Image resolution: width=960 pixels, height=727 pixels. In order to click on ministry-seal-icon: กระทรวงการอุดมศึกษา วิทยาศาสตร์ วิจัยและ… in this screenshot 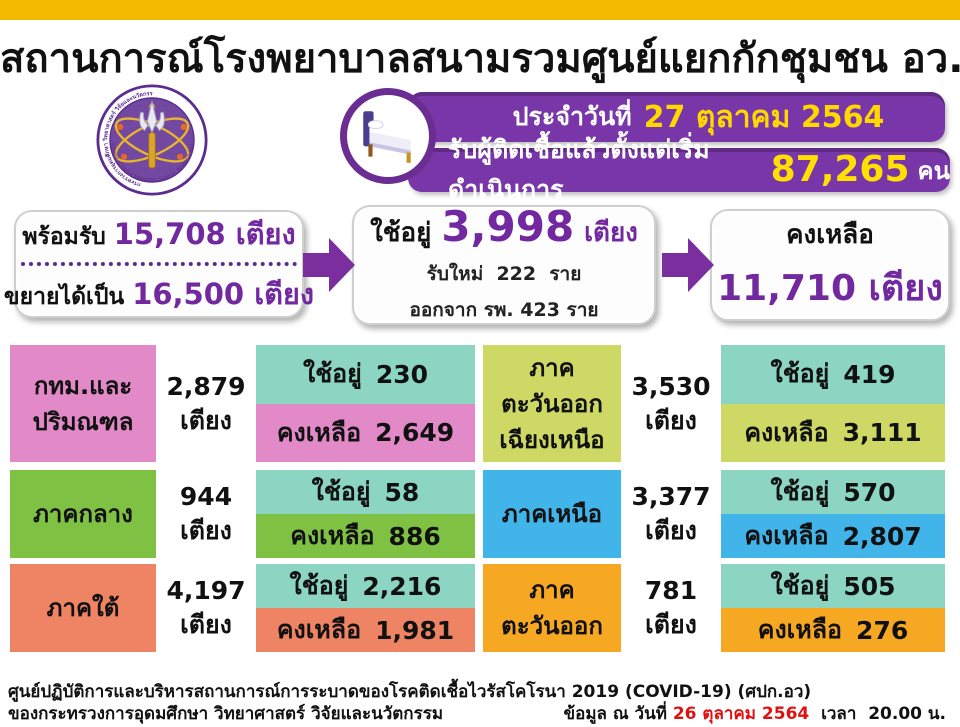, I will do `click(151, 137)`.